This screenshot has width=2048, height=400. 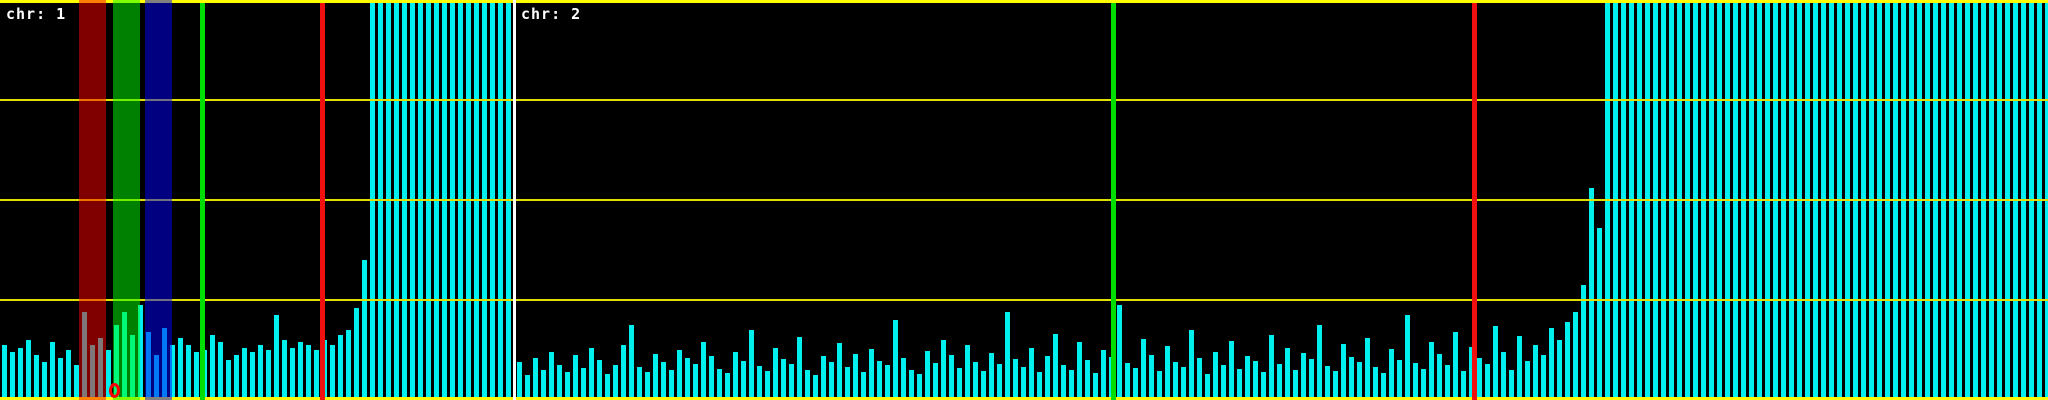 What do you see at coordinates (1024, 100) in the screenshot?
I see `gridline` at bounding box center [1024, 100].